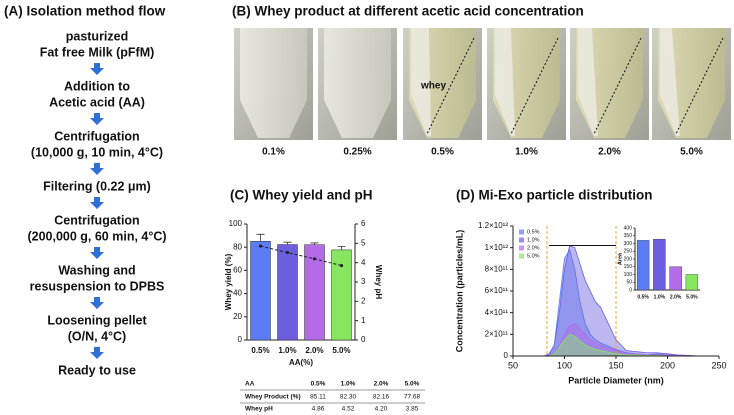 This screenshot has width=734, height=415. Describe the element at coordinates (363, 300) in the screenshot. I see `y2-tick-label: 2` at that location.